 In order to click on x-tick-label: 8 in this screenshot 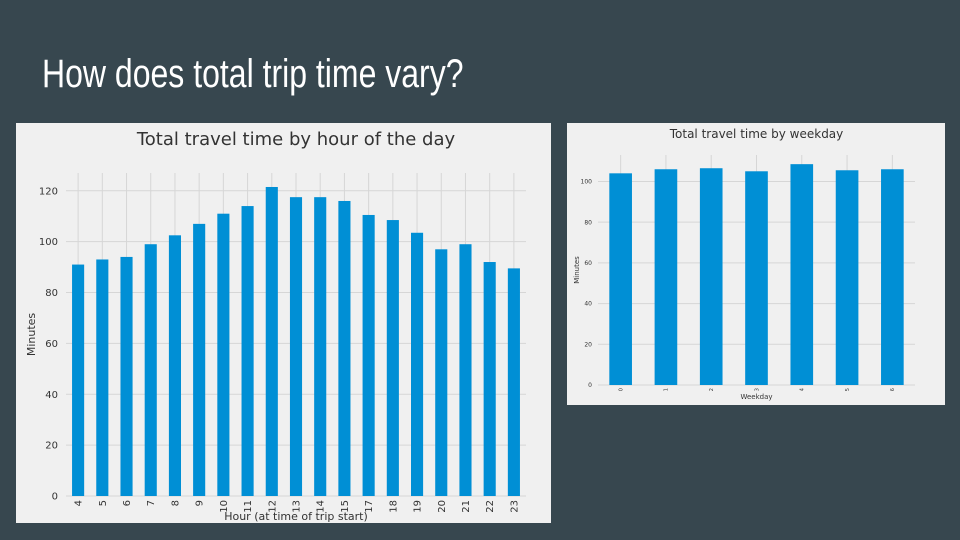, I will do `click(175, 503)`.